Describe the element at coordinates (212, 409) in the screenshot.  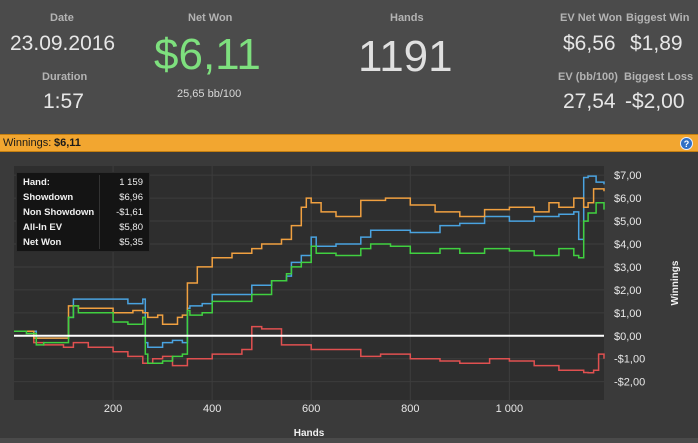
I see `x-tick-label: 400` at that location.